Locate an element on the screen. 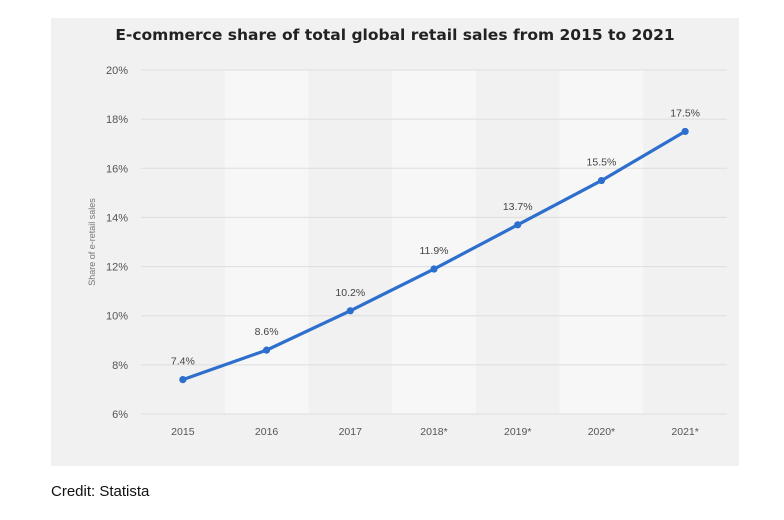 The width and height of the screenshot is (784, 520). y-tick-label: 6% is located at coordinates (120, 415).